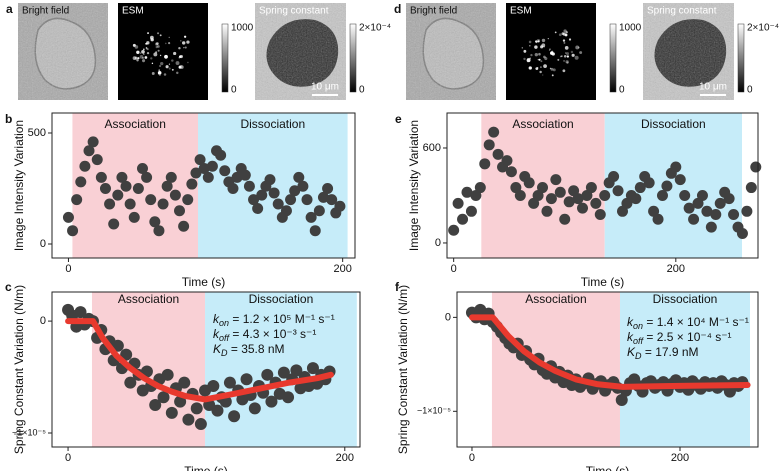  I want to click on image-title: ESM, so click(521, 11).